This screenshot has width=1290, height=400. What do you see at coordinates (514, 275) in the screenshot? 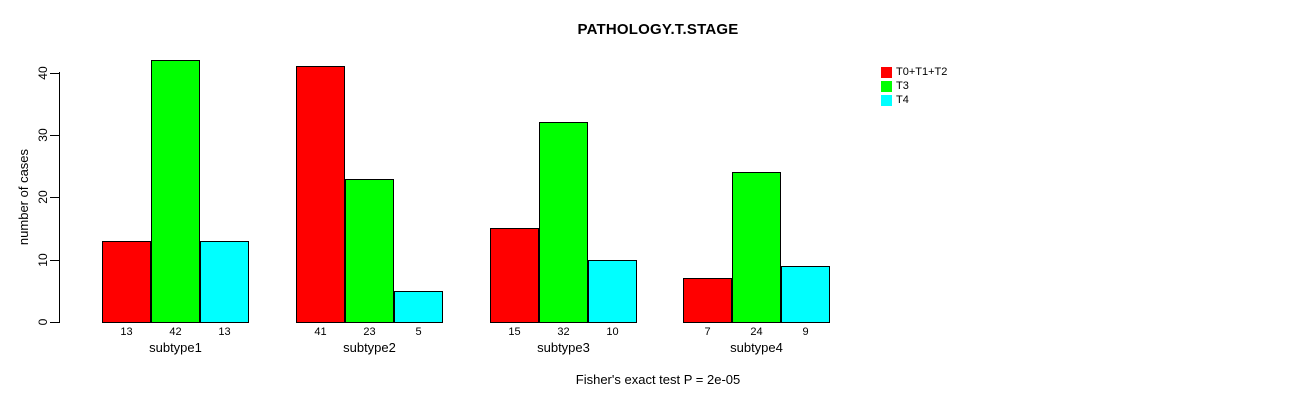
I see `bar-T0+T1+T2-subtype3` at bounding box center [514, 275].